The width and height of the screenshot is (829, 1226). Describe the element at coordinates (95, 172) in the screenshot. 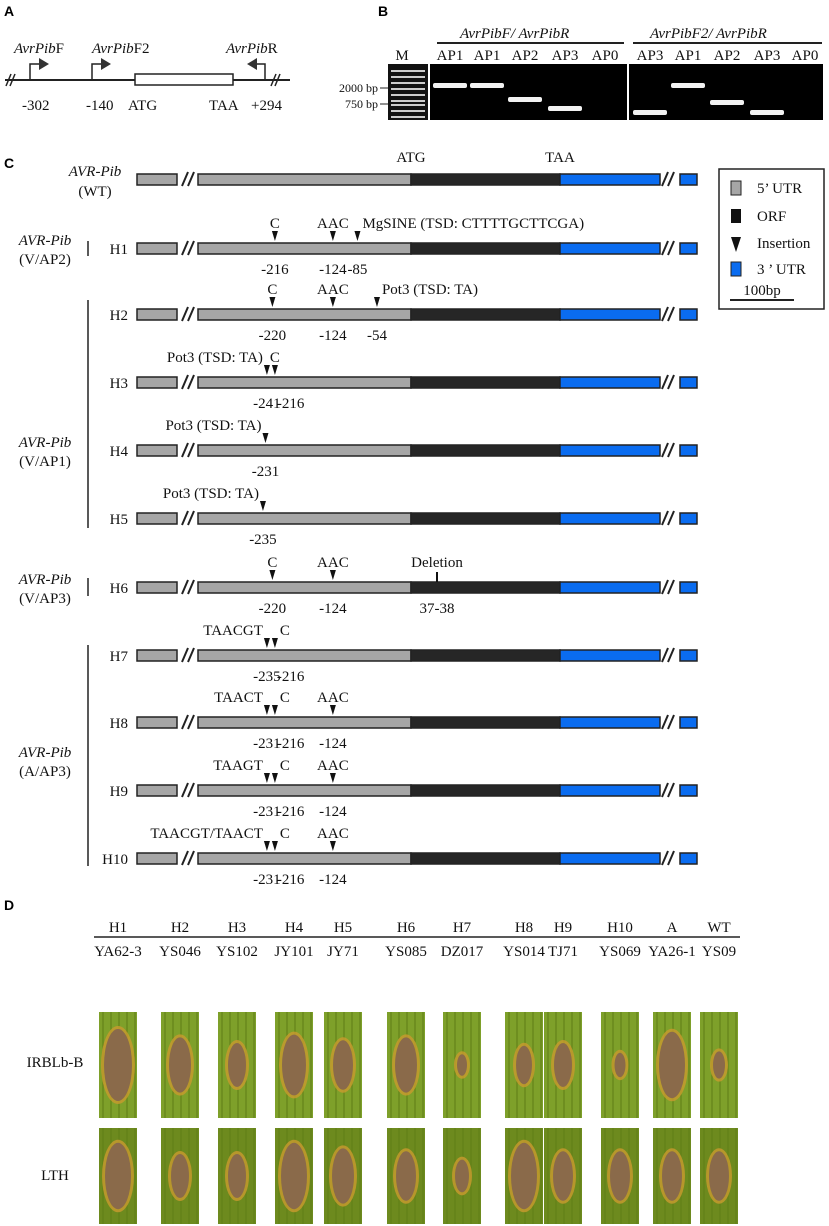

I see `wt-name: AVR-Pib` at that location.